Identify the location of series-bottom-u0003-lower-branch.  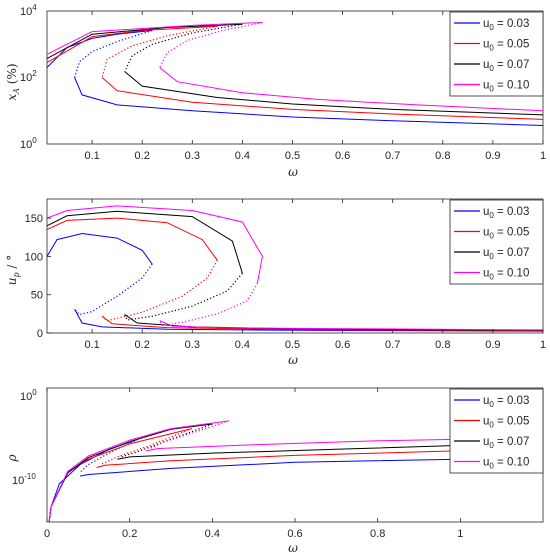
(270, 467).